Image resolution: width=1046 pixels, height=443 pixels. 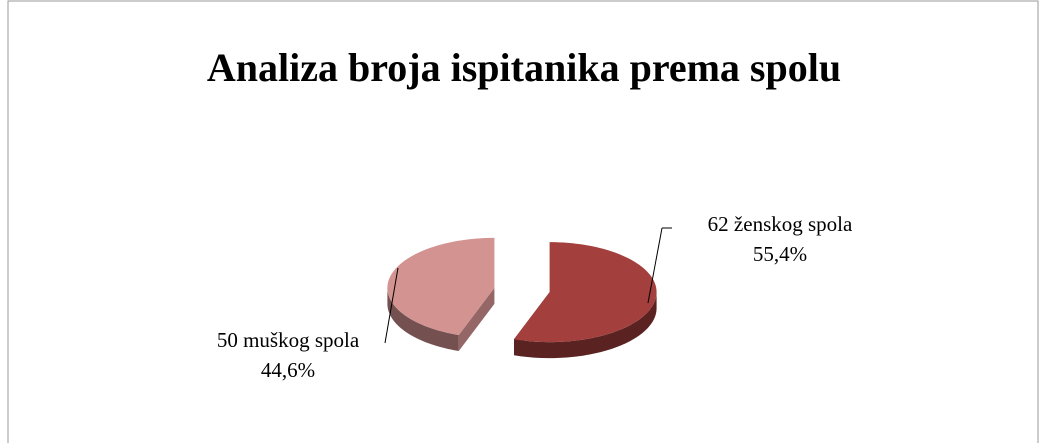 I want to click on slice-value-label: 55,4%, so click(x=780, y=254).